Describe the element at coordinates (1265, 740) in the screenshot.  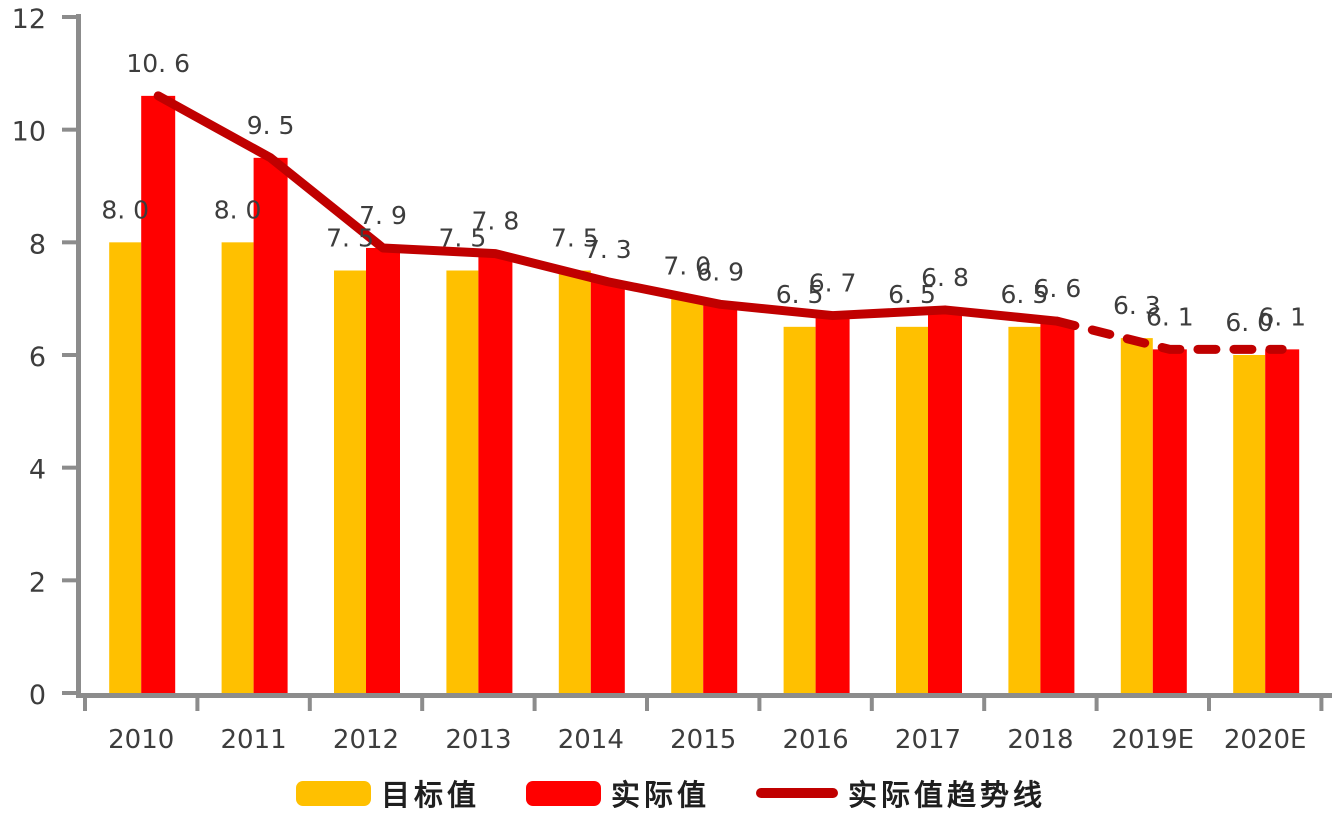
I see `svg-text: 2020E` at that location.